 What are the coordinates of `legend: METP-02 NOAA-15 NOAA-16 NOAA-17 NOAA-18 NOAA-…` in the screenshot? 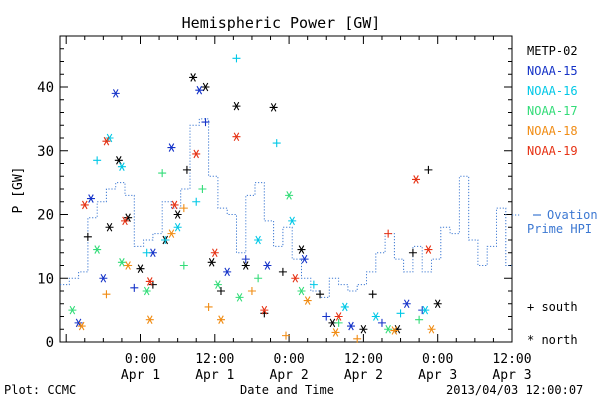 It's located at (555, 140).